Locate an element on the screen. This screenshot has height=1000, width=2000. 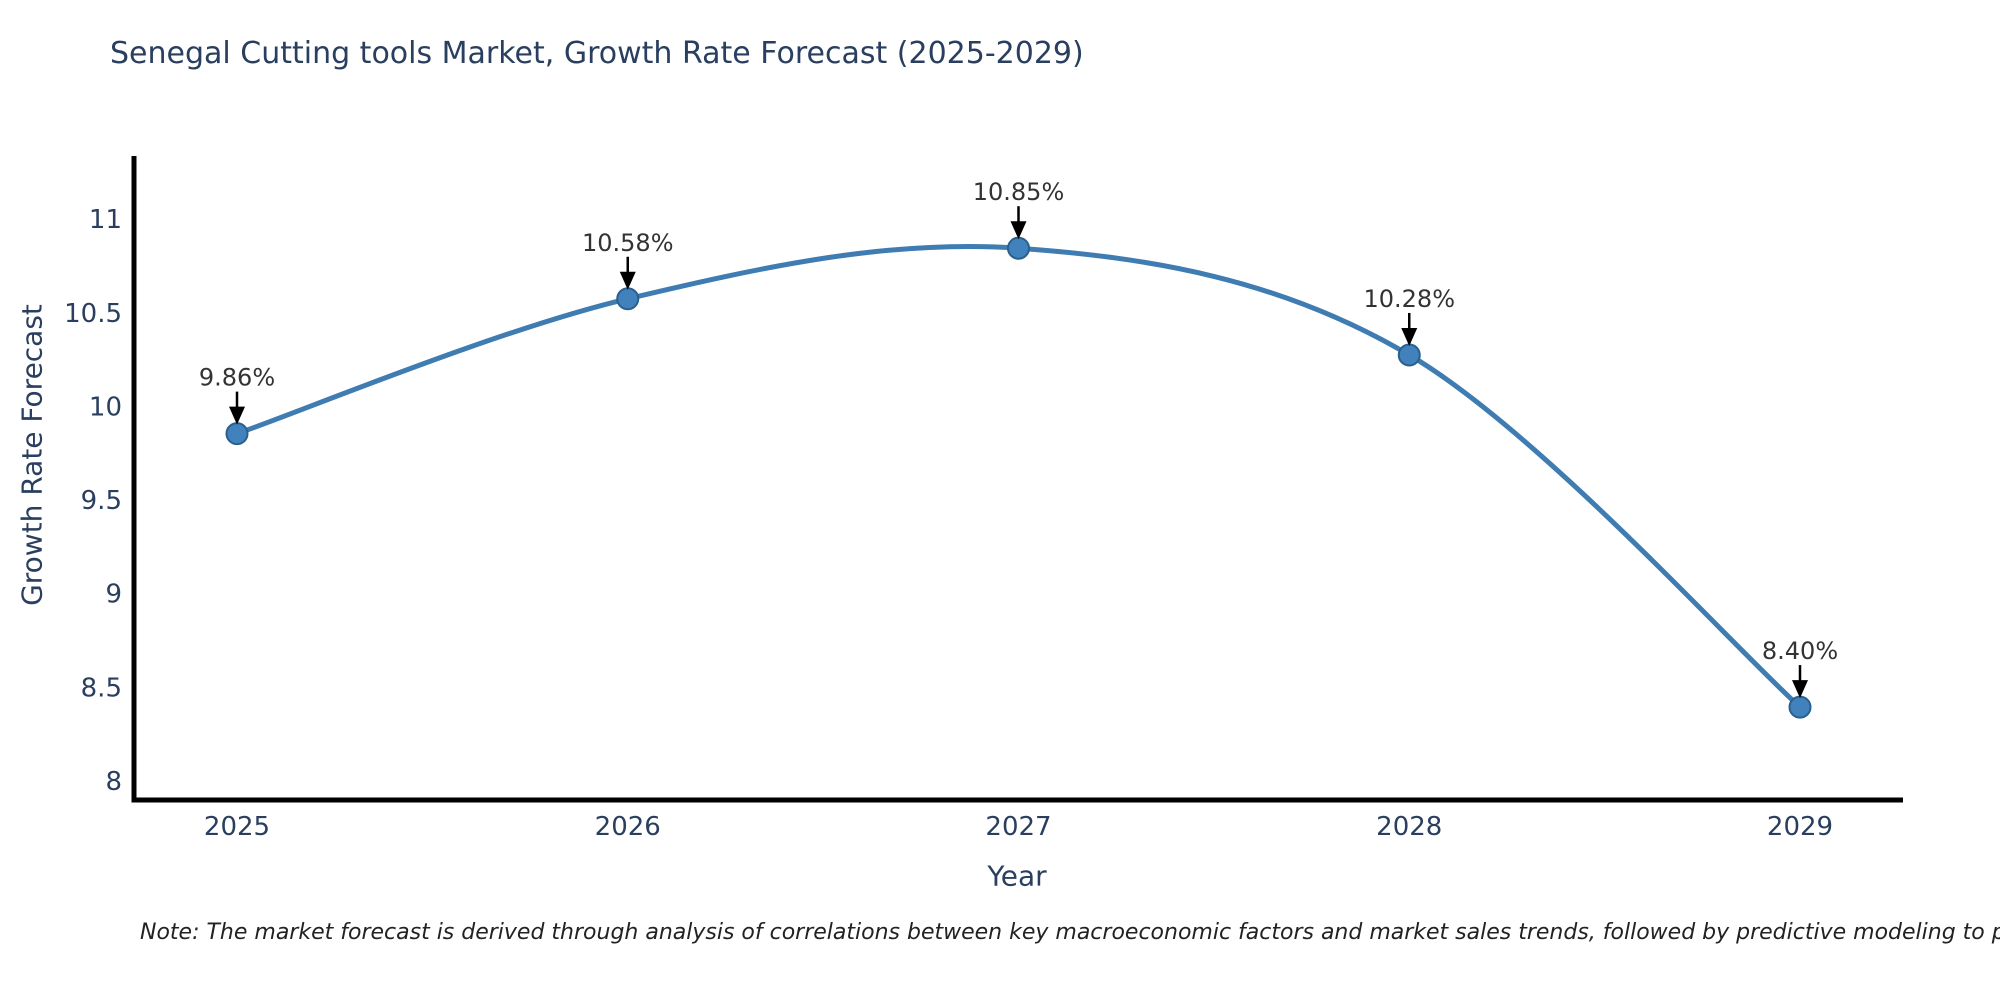
x-tick-label: 2028 is located at coordinates (1409, 827).